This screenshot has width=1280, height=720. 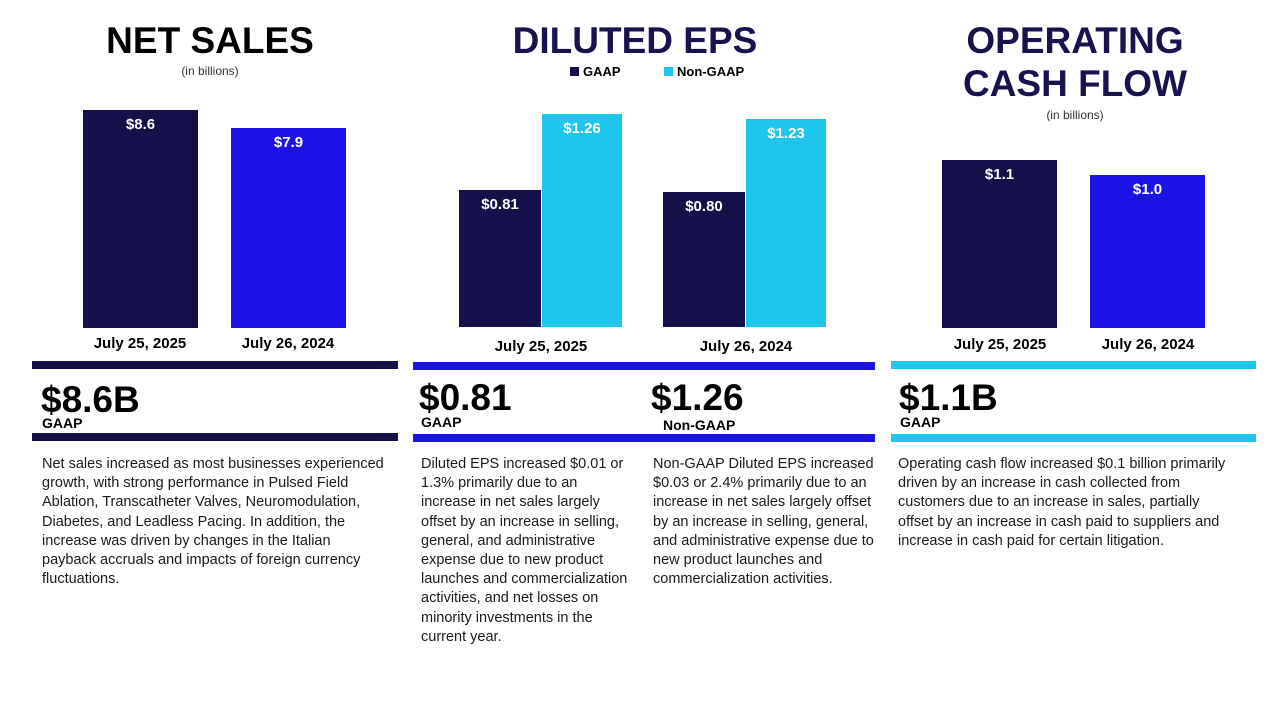 I want to click on ocf-title-line-1: OPERATING, so click(x=1075, y=40).